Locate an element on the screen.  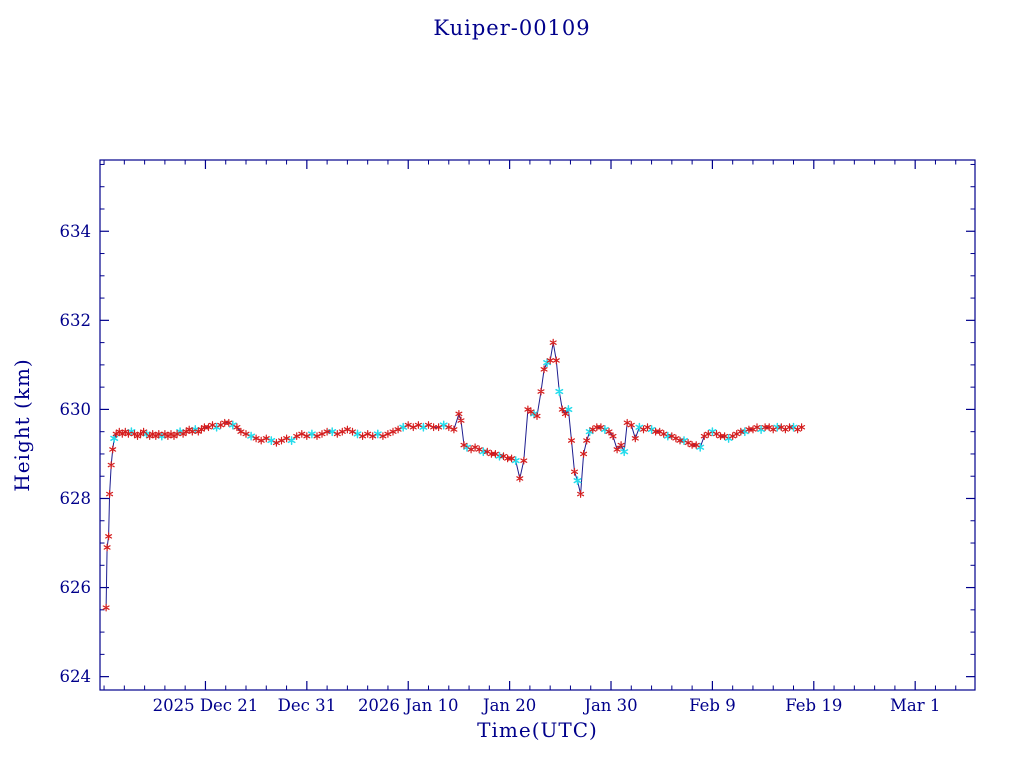
y-tick-label: 624 is located at coordinates (76, 676).